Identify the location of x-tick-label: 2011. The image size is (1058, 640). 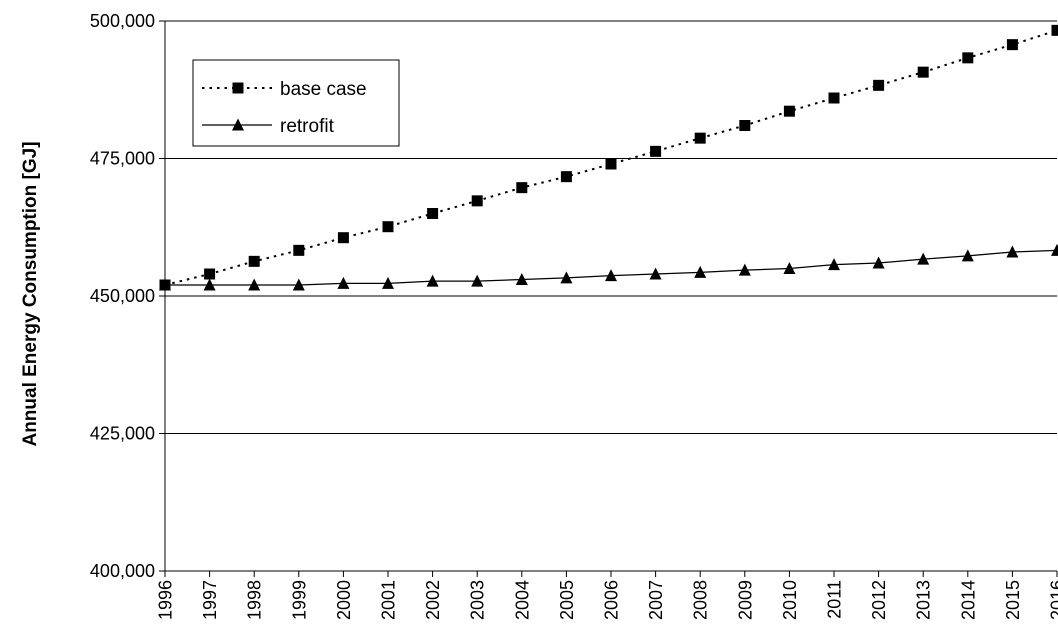
(835, 599).